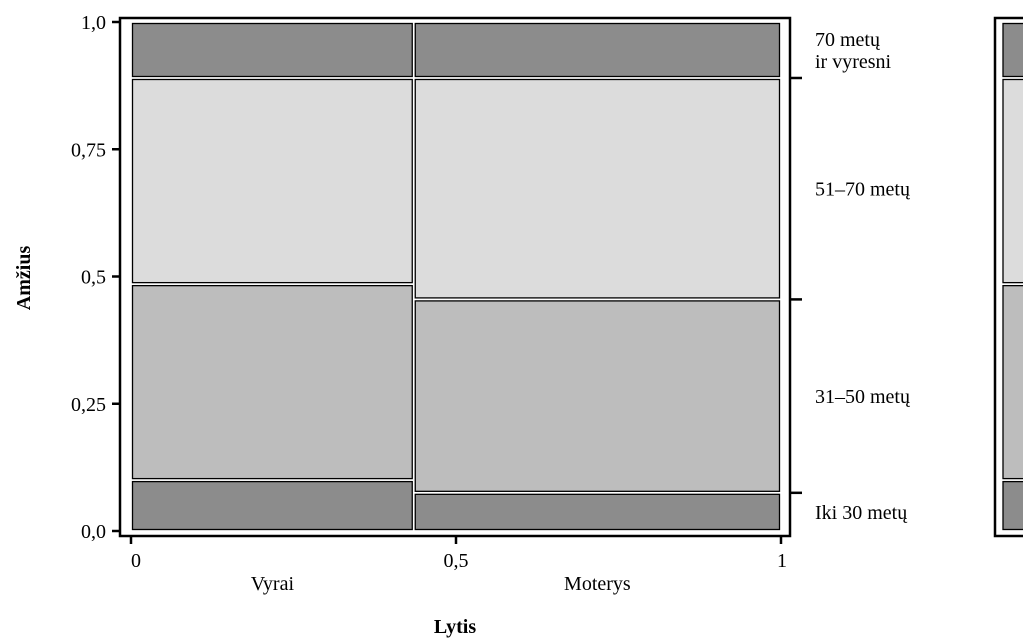 This screenshot has height=641, width=1023. Describe the element at coordinates (136, 561) in the screenshot. I see `x-tick-label: 0` at that location.